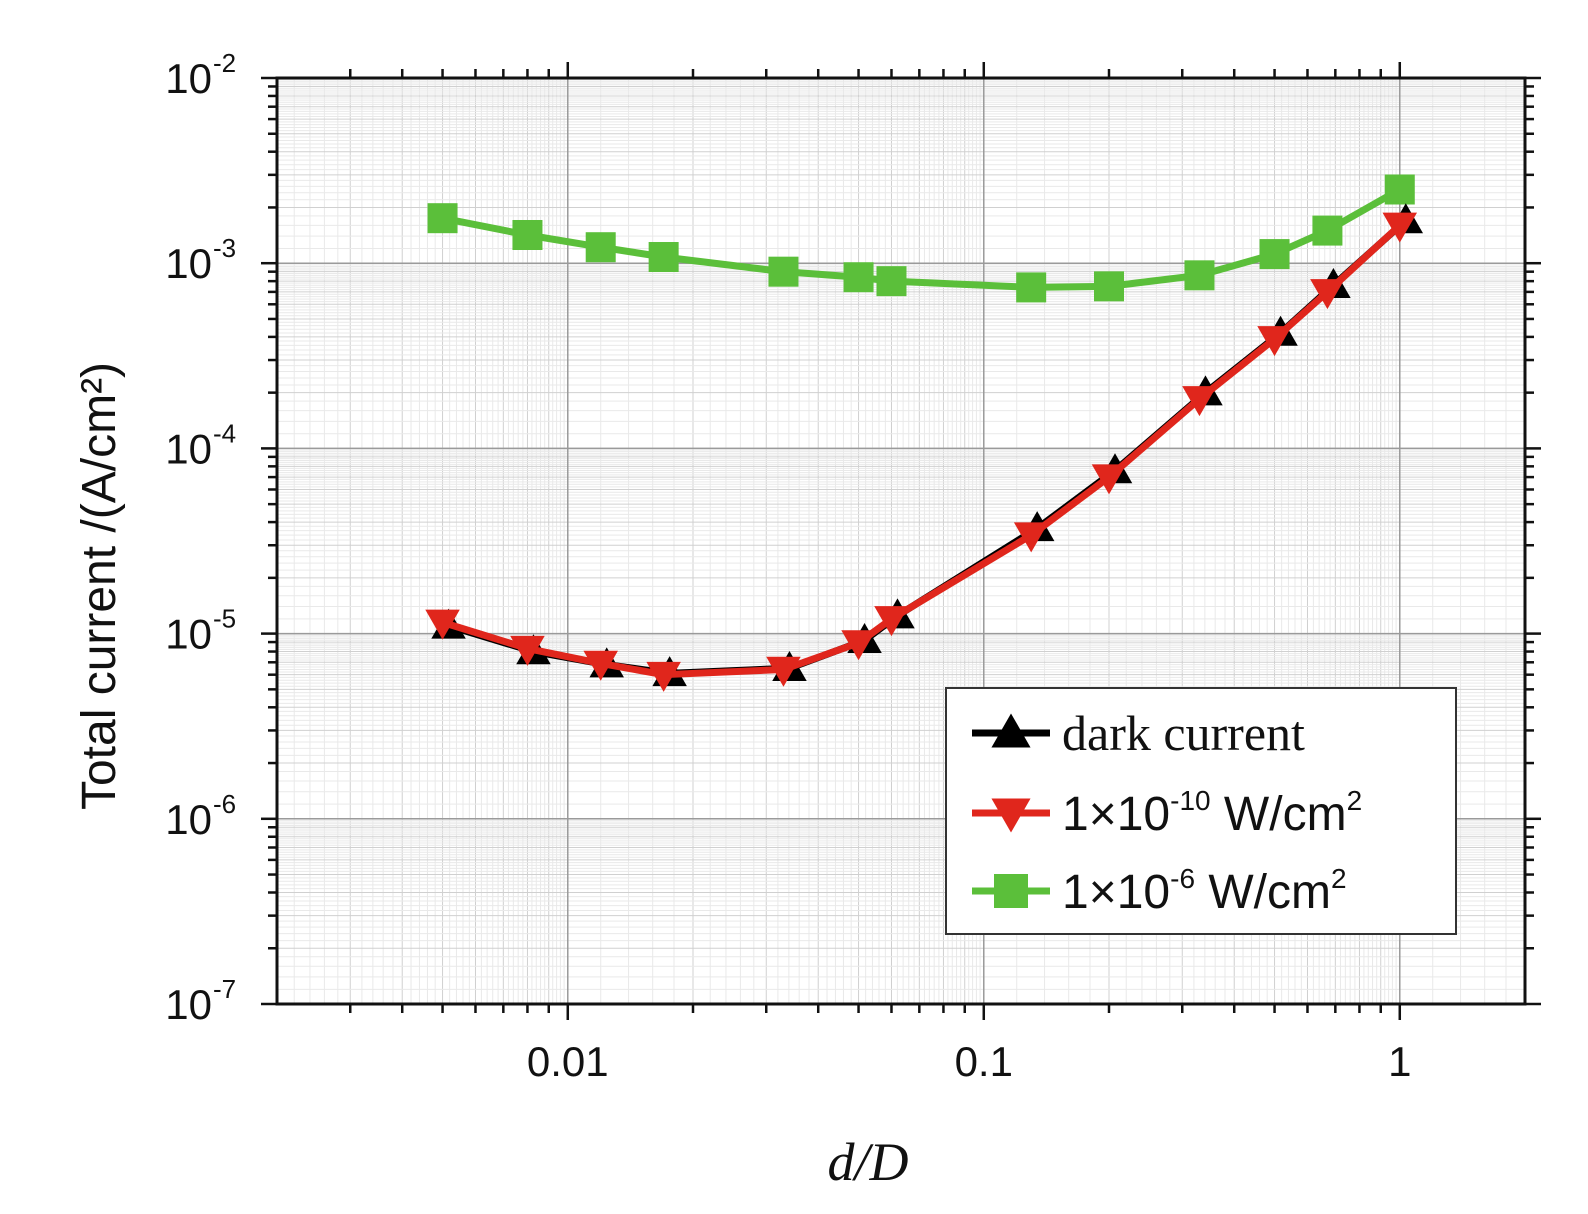  I want to click on legend-label: 1×10-6 W/cm2, so click(1204, 891).